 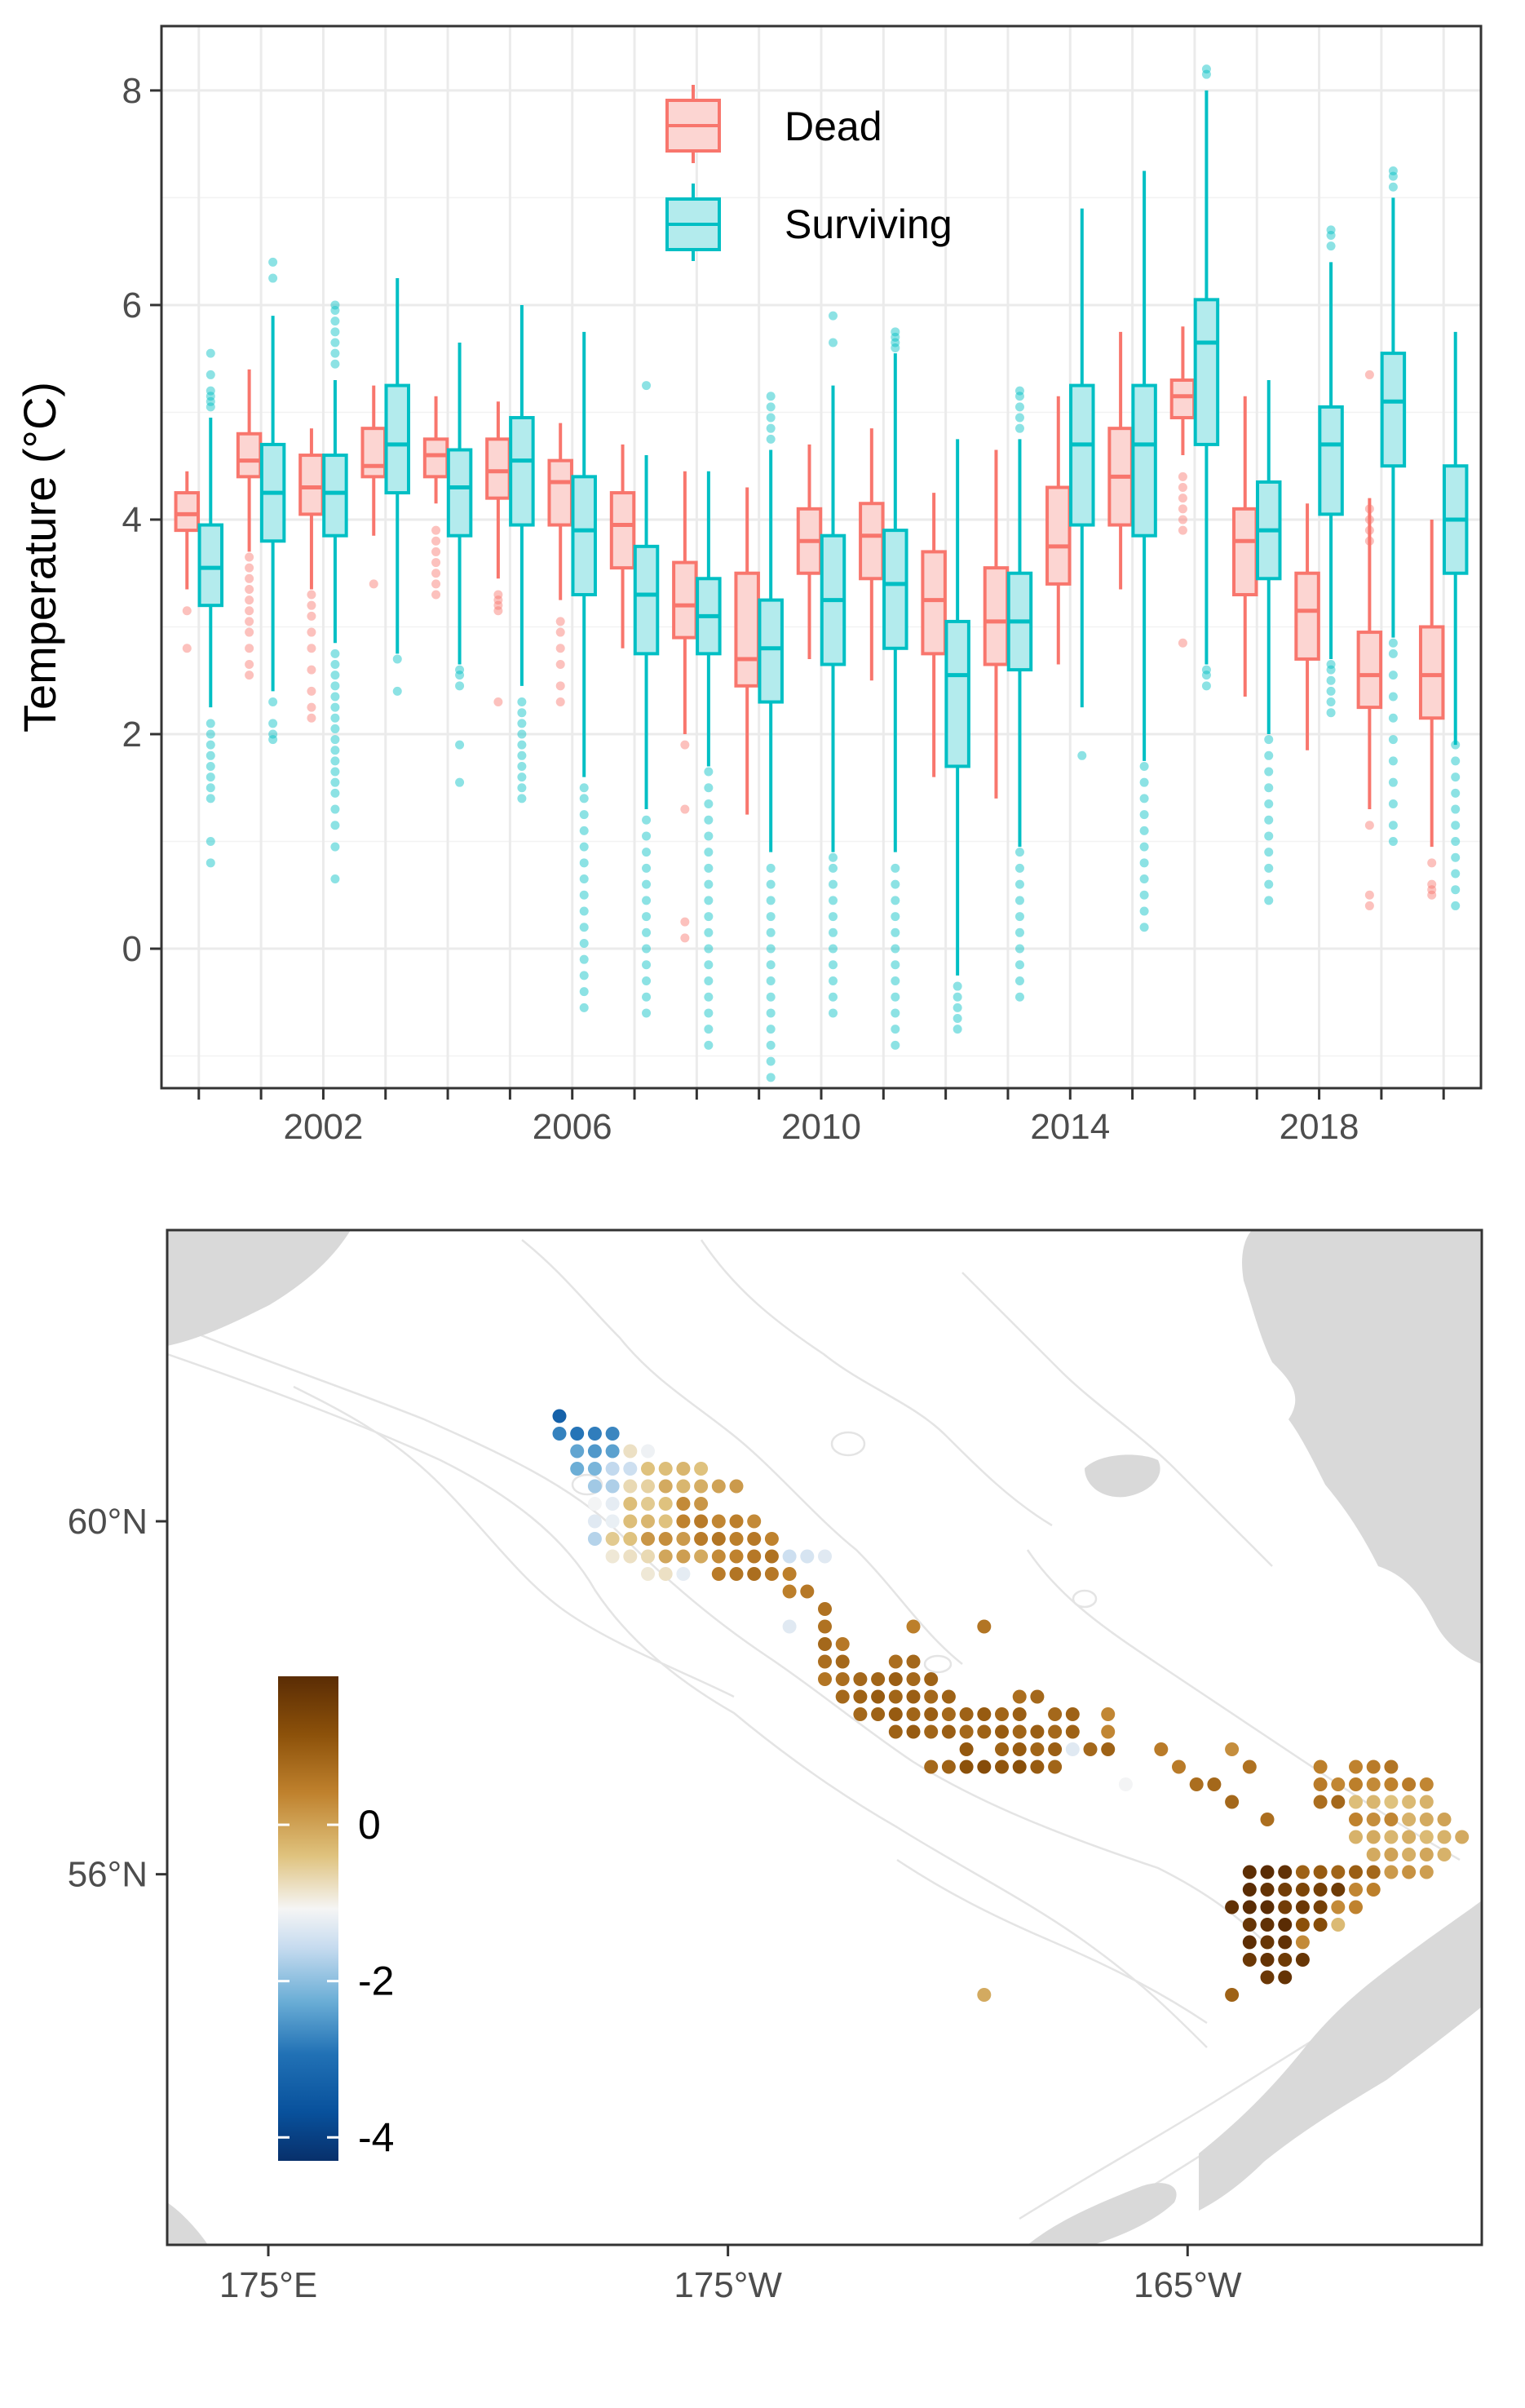 What do you see at coordinates (1394, 506) in the screenshot?
I see `box-surviving-2019` at bounding box center [1394, 506].